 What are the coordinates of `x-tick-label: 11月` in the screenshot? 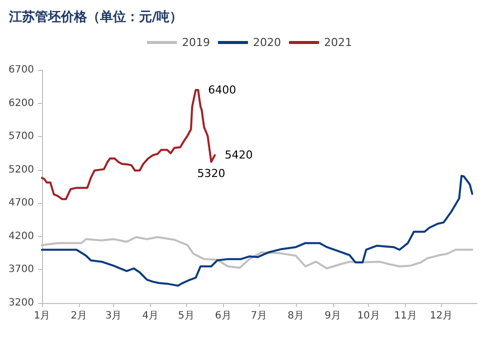 It's located at (405, 316).